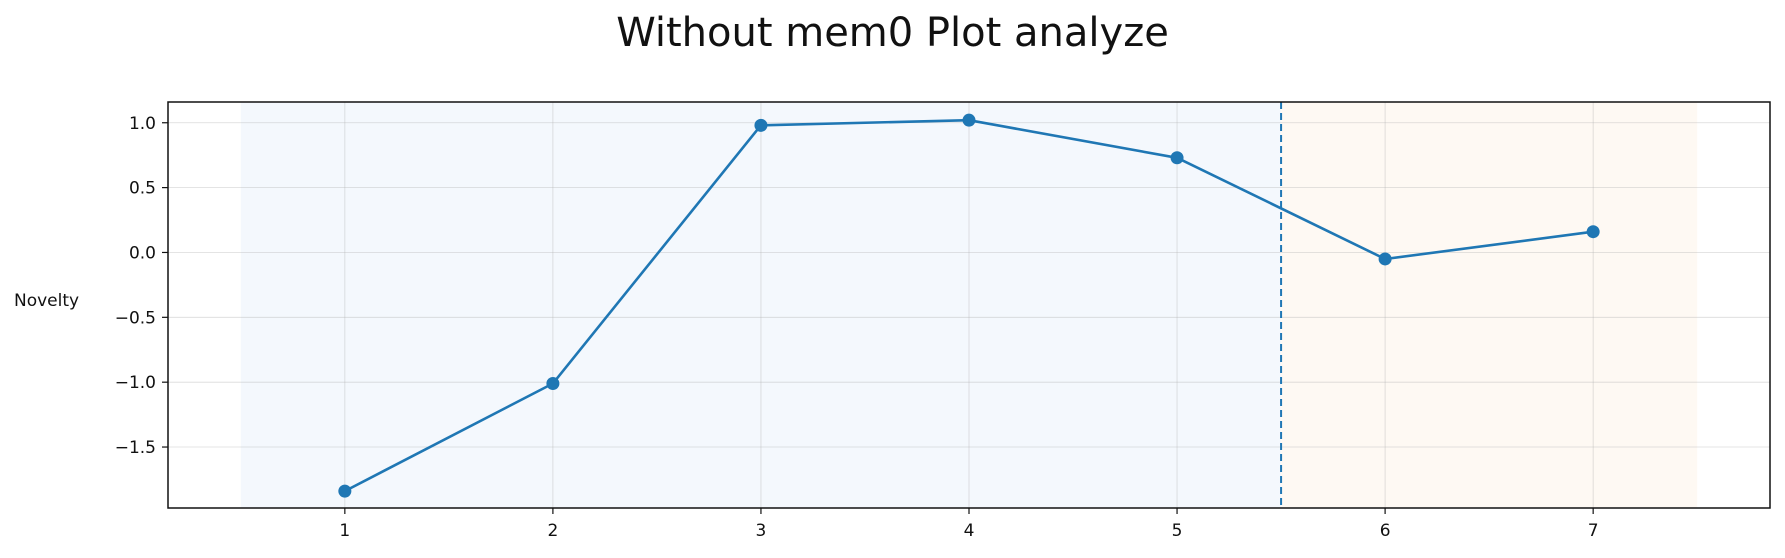 The width and height of the screenshot is (1785, 558). I want to click on x-tick-label-4: 4, so click(969, 531).